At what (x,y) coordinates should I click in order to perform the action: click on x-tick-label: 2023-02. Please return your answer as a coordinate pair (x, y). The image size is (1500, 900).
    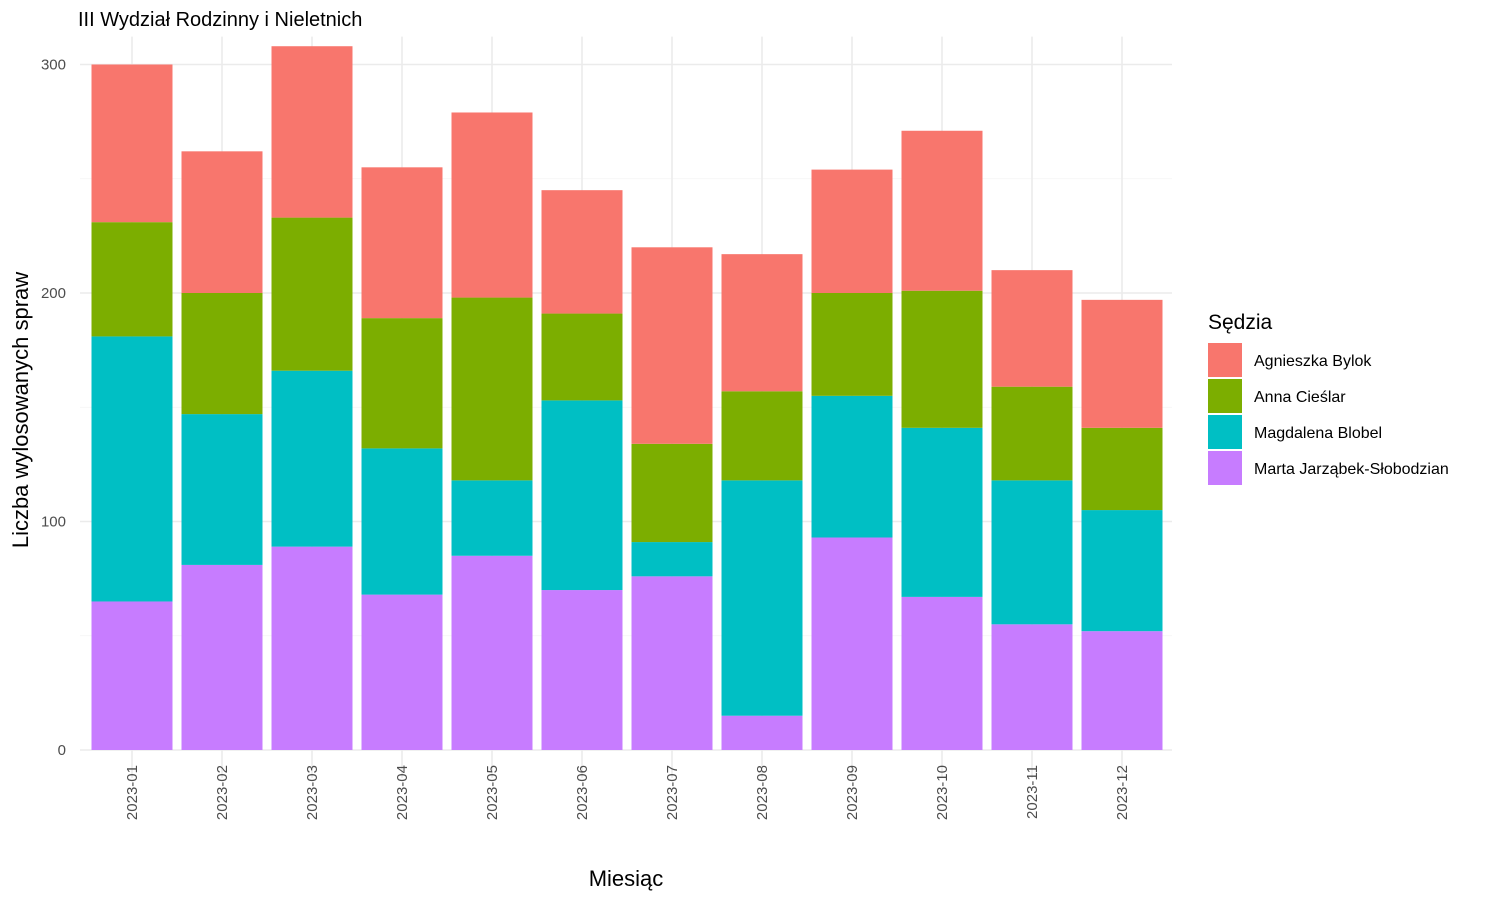
    Looking at the image, I should click on (222, 792).